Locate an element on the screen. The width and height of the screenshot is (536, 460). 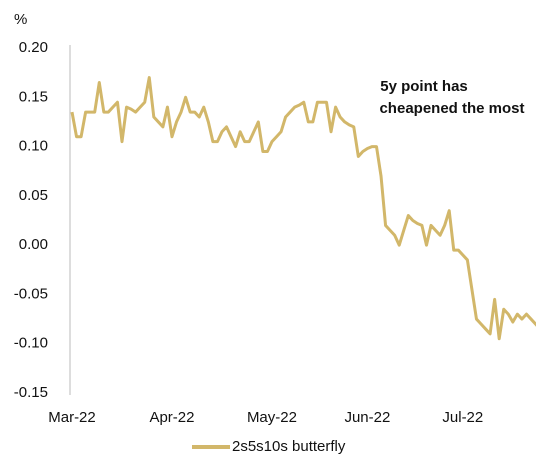
x-tick-label: Jul-22 is located at coordinates (462, 417).